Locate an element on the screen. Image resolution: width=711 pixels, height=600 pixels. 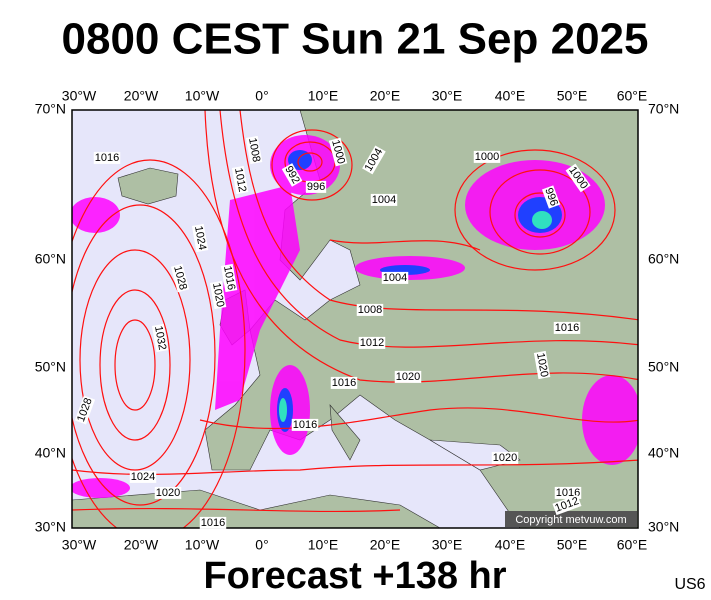
lon-label-bottom: 0° is located at coordinates (261, 545).